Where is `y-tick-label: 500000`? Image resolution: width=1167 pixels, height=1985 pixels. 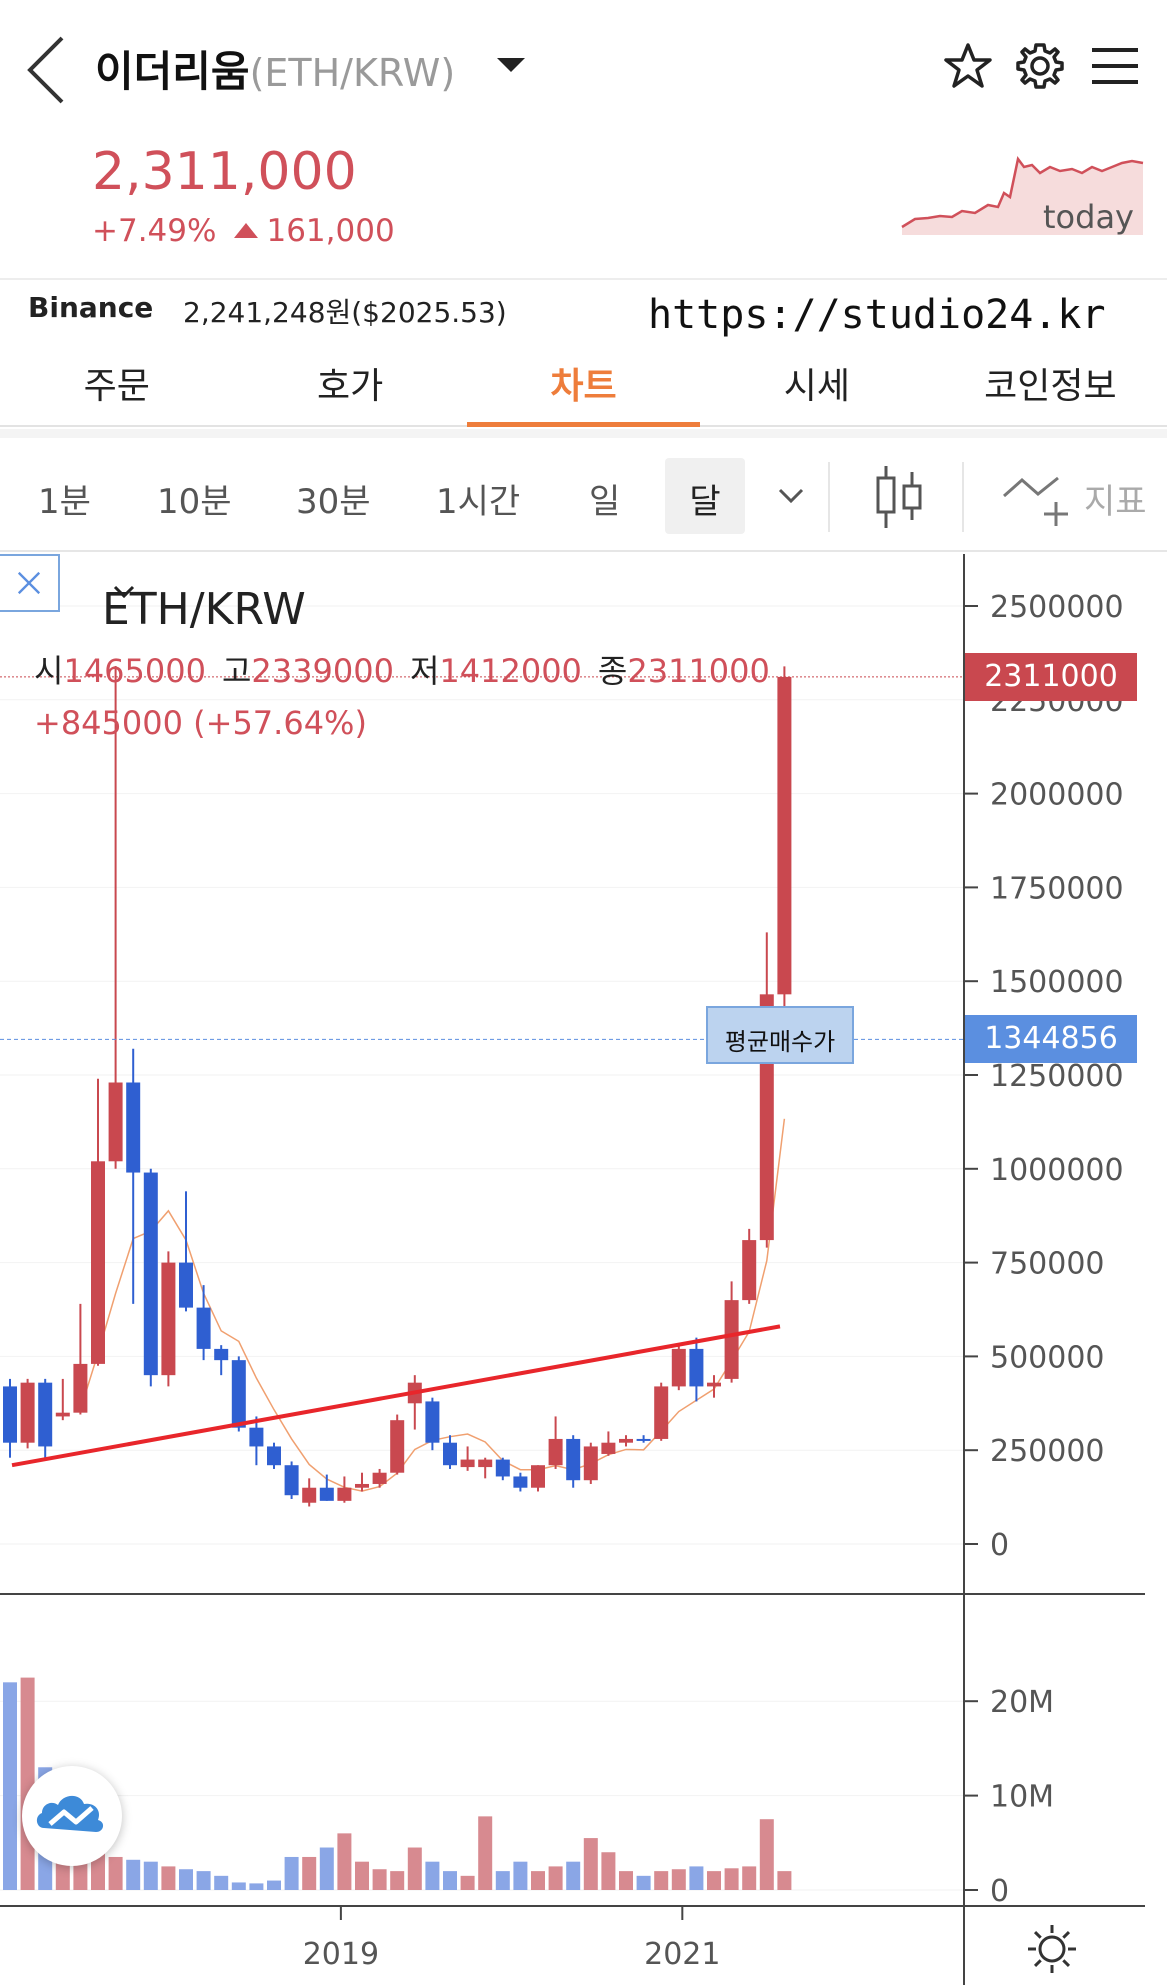
y-tick-label: 500000 is located at coordinates (1047, 1357).